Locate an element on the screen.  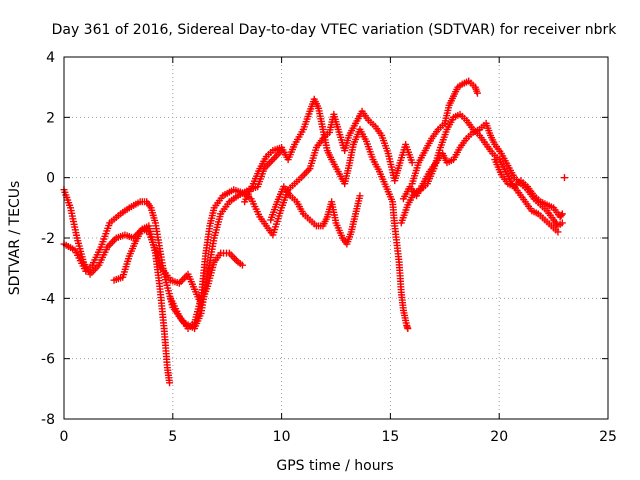
y-tick-label: -8 is located at coordinates (48, 420).